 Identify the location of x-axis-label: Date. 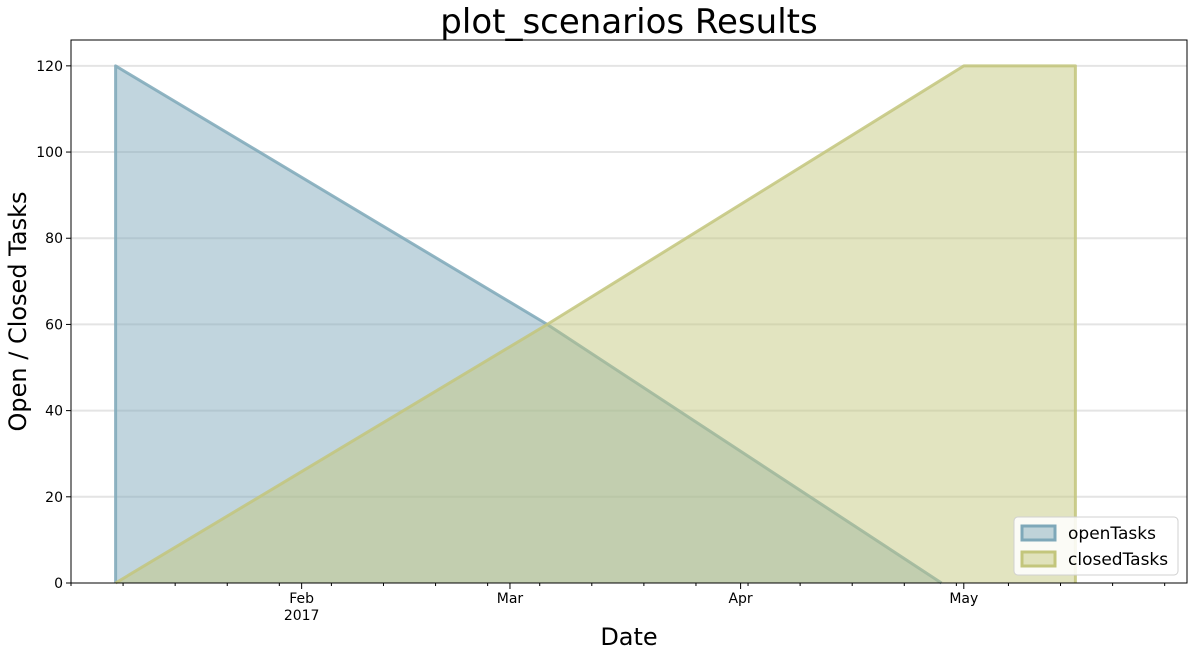
(628, 637).